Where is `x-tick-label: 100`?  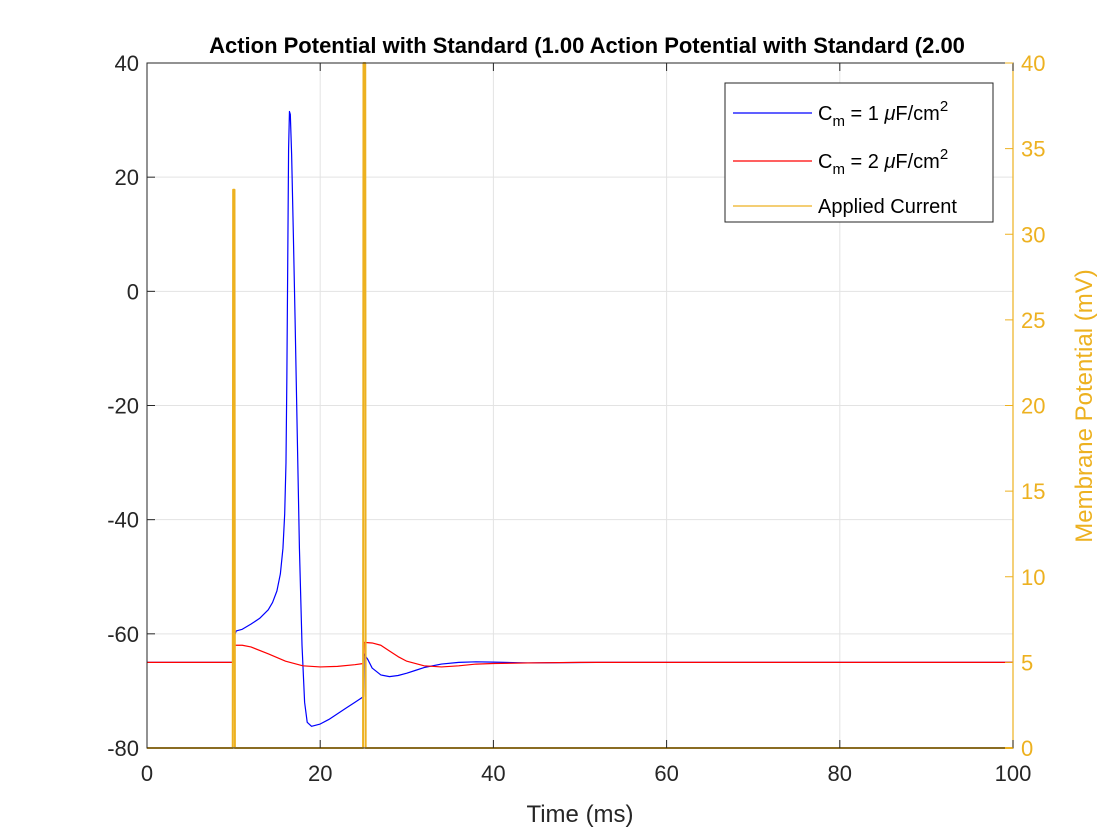 x-tick-label: 100 is located at coordinates (1013, 773).